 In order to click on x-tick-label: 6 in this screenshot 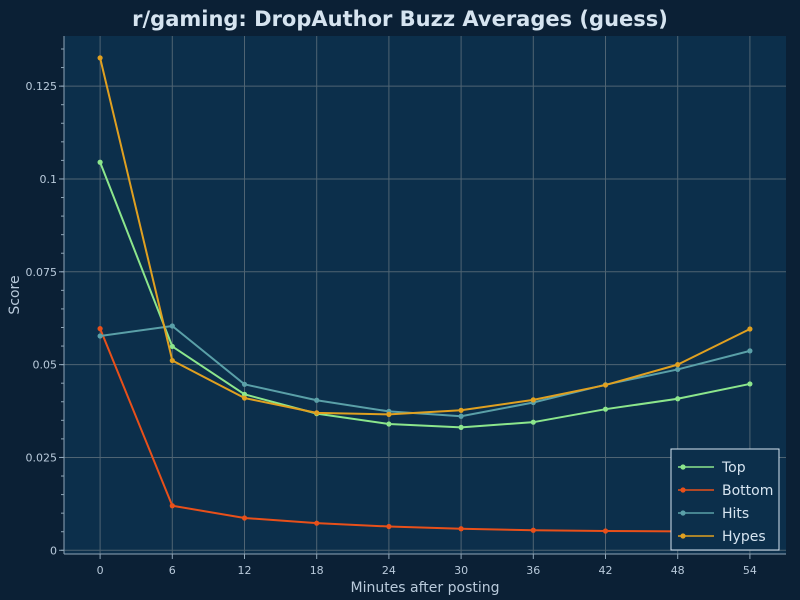, I will do `click(172, 570)`.